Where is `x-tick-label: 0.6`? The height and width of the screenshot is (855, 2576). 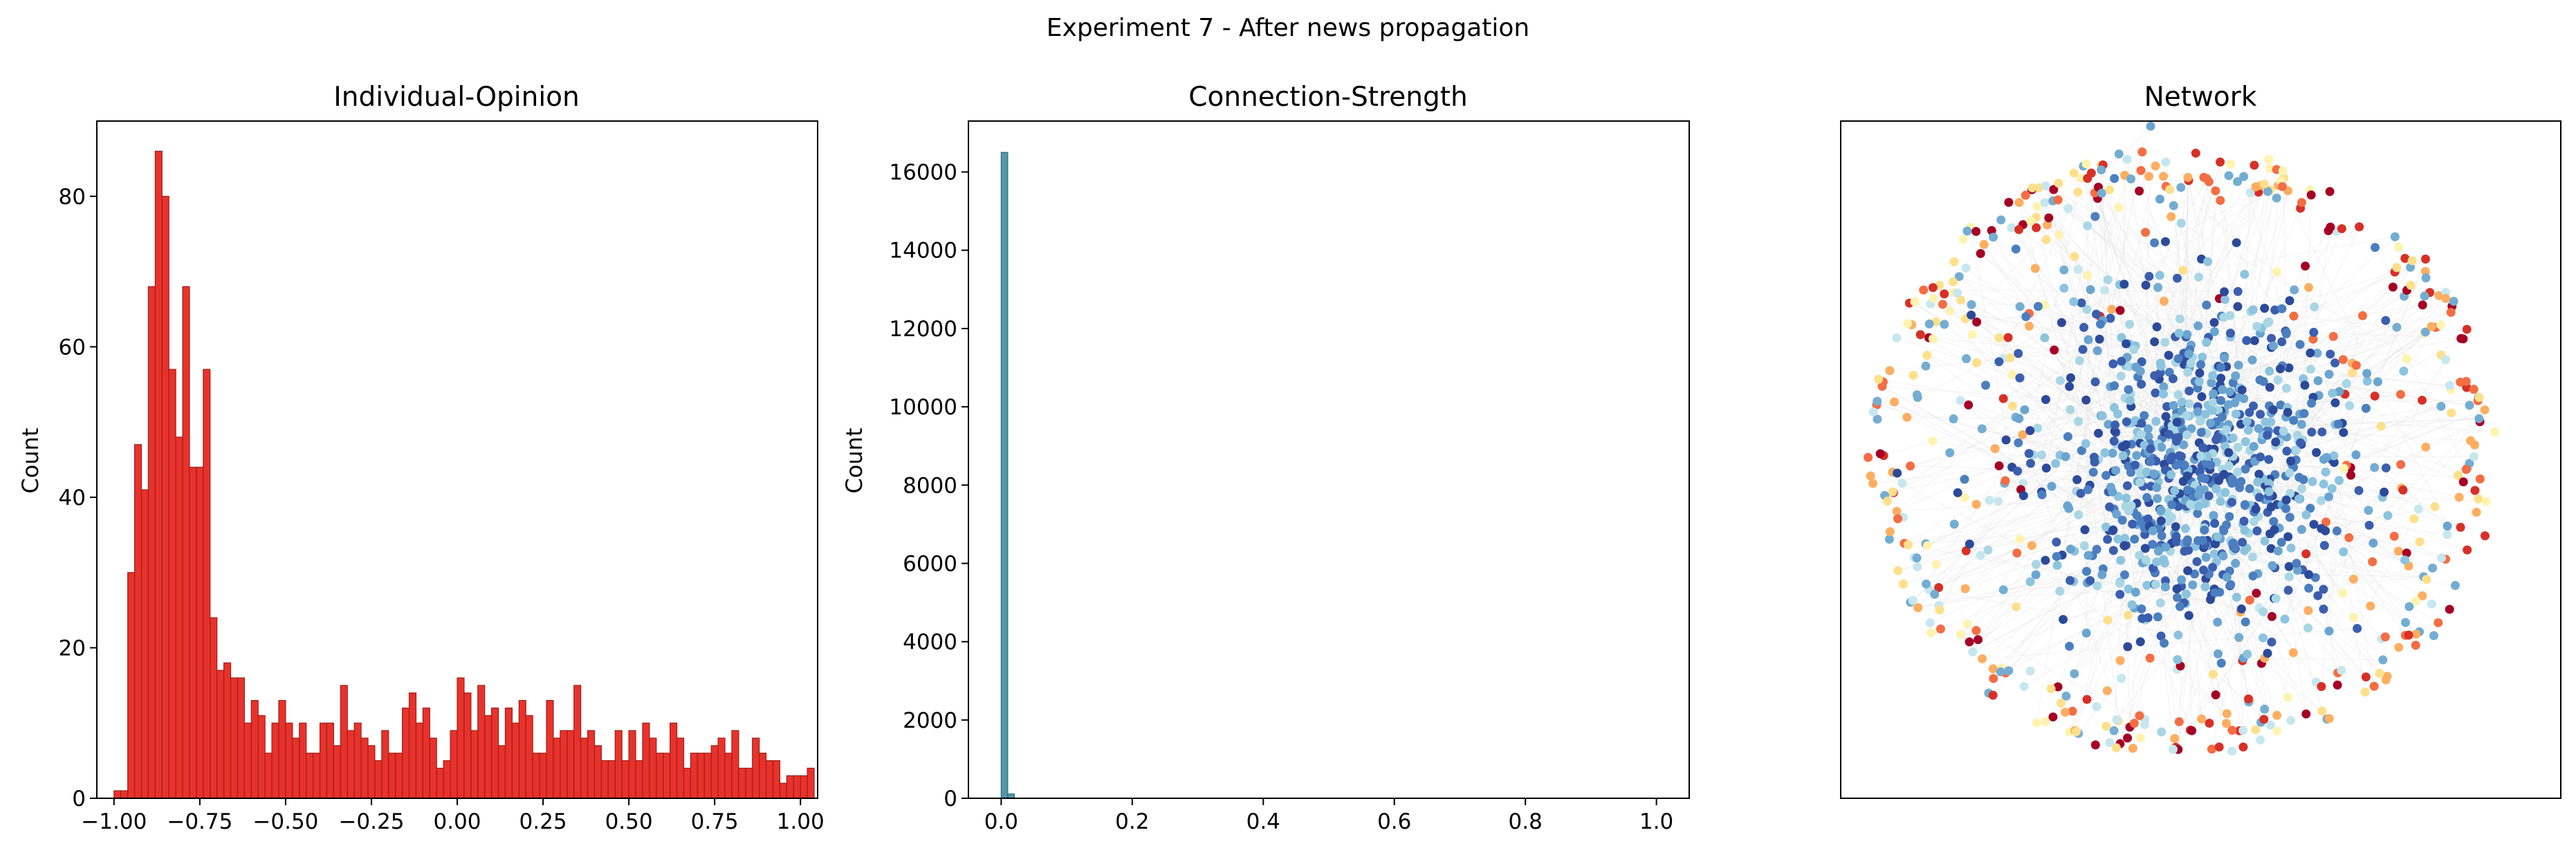
x-tick-label: 0.6 is located at coordinates (1394, 822).